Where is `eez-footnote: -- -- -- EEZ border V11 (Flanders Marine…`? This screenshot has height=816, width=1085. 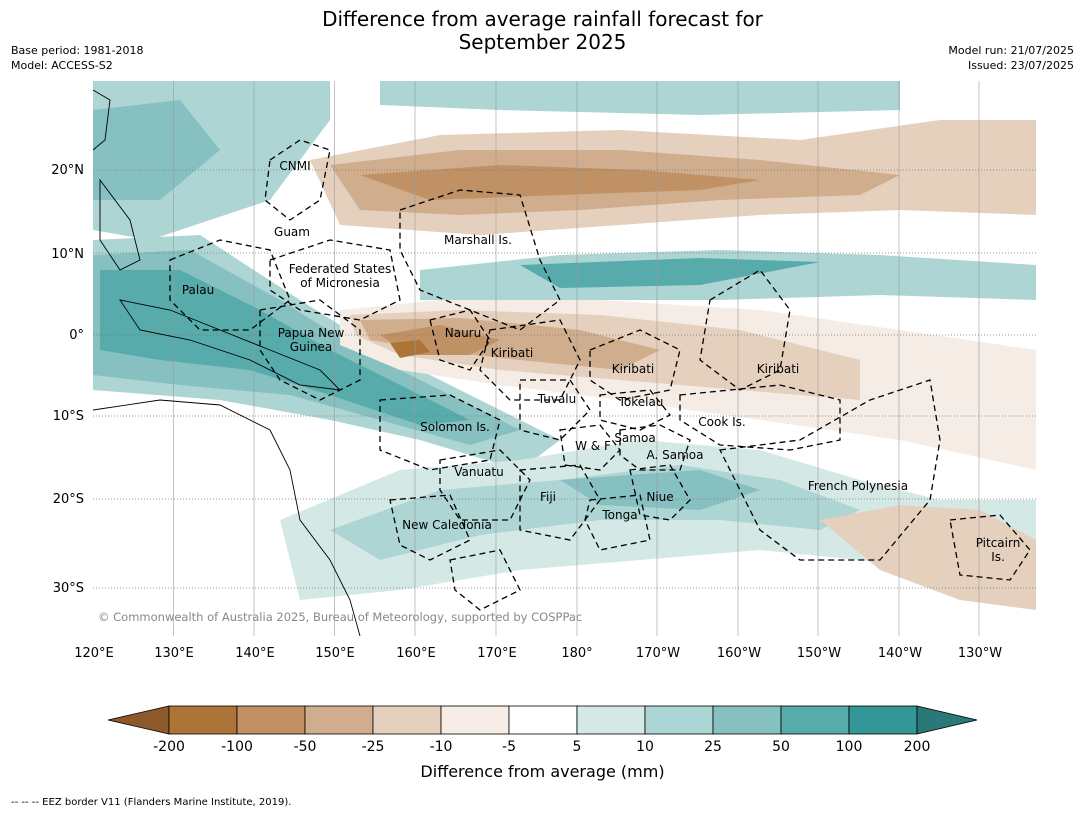
eez-footnote: -- -- -- EEZ border V11 (Flanders Marine… is located at coordinates (151, 802).